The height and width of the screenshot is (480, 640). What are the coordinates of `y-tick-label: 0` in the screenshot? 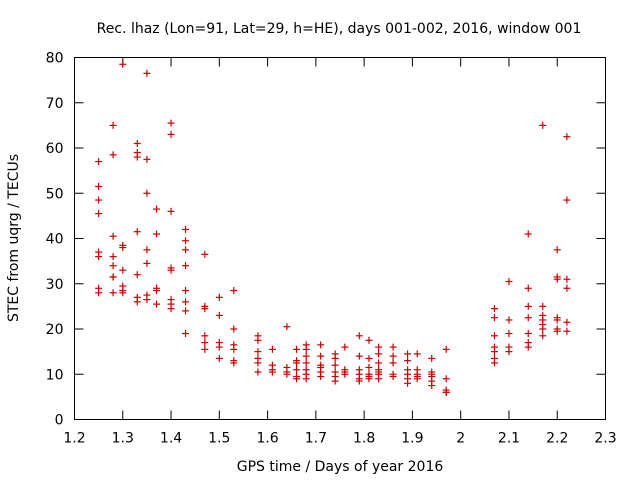 It's located at (59, 421).